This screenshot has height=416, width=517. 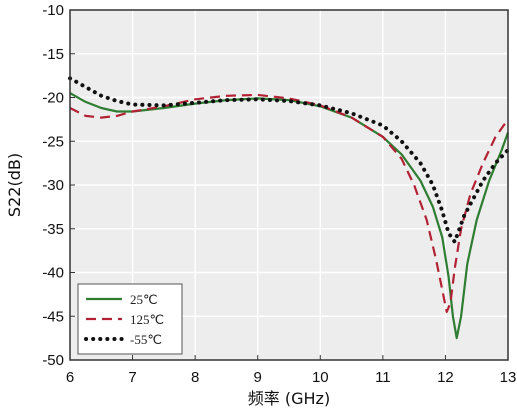 I want to click on x-tick-label: 6, so click(x=70, y=377).